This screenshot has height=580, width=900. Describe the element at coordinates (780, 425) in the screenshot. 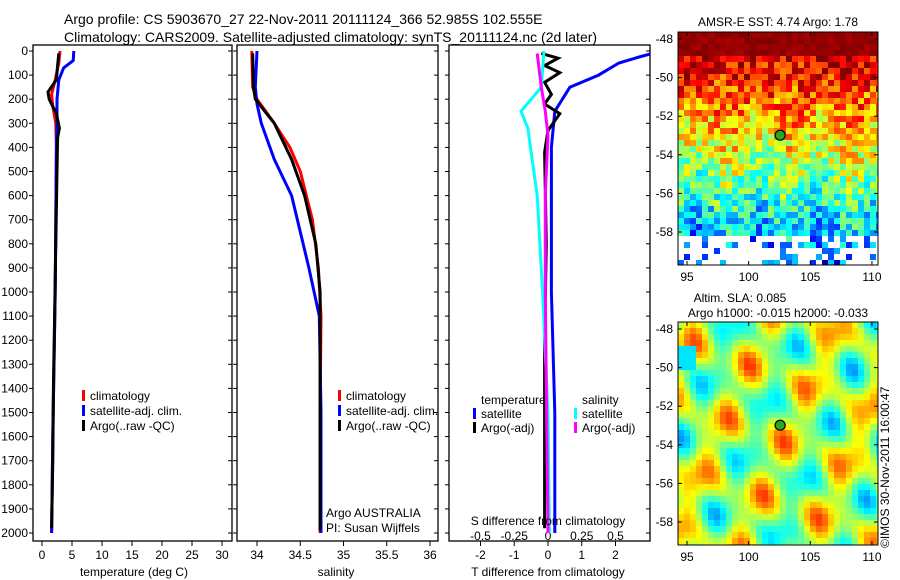

I see `argo-location-marker` at that location.